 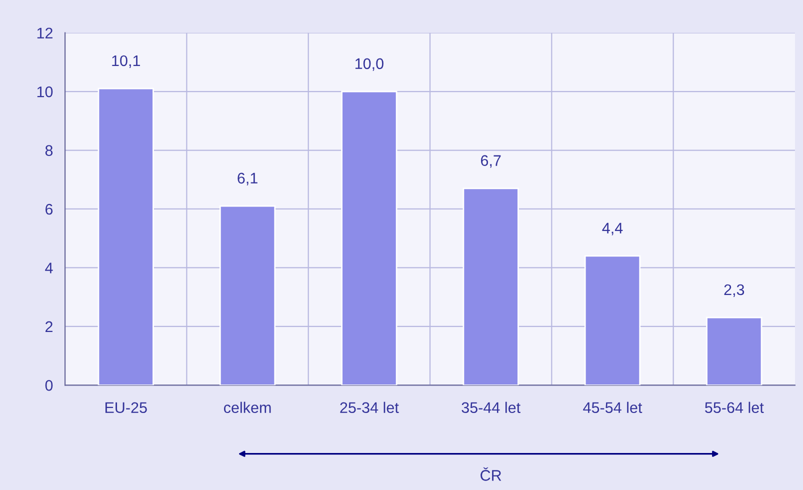 I want to click on y-tick-label: 8, so click(x=49, y=150).